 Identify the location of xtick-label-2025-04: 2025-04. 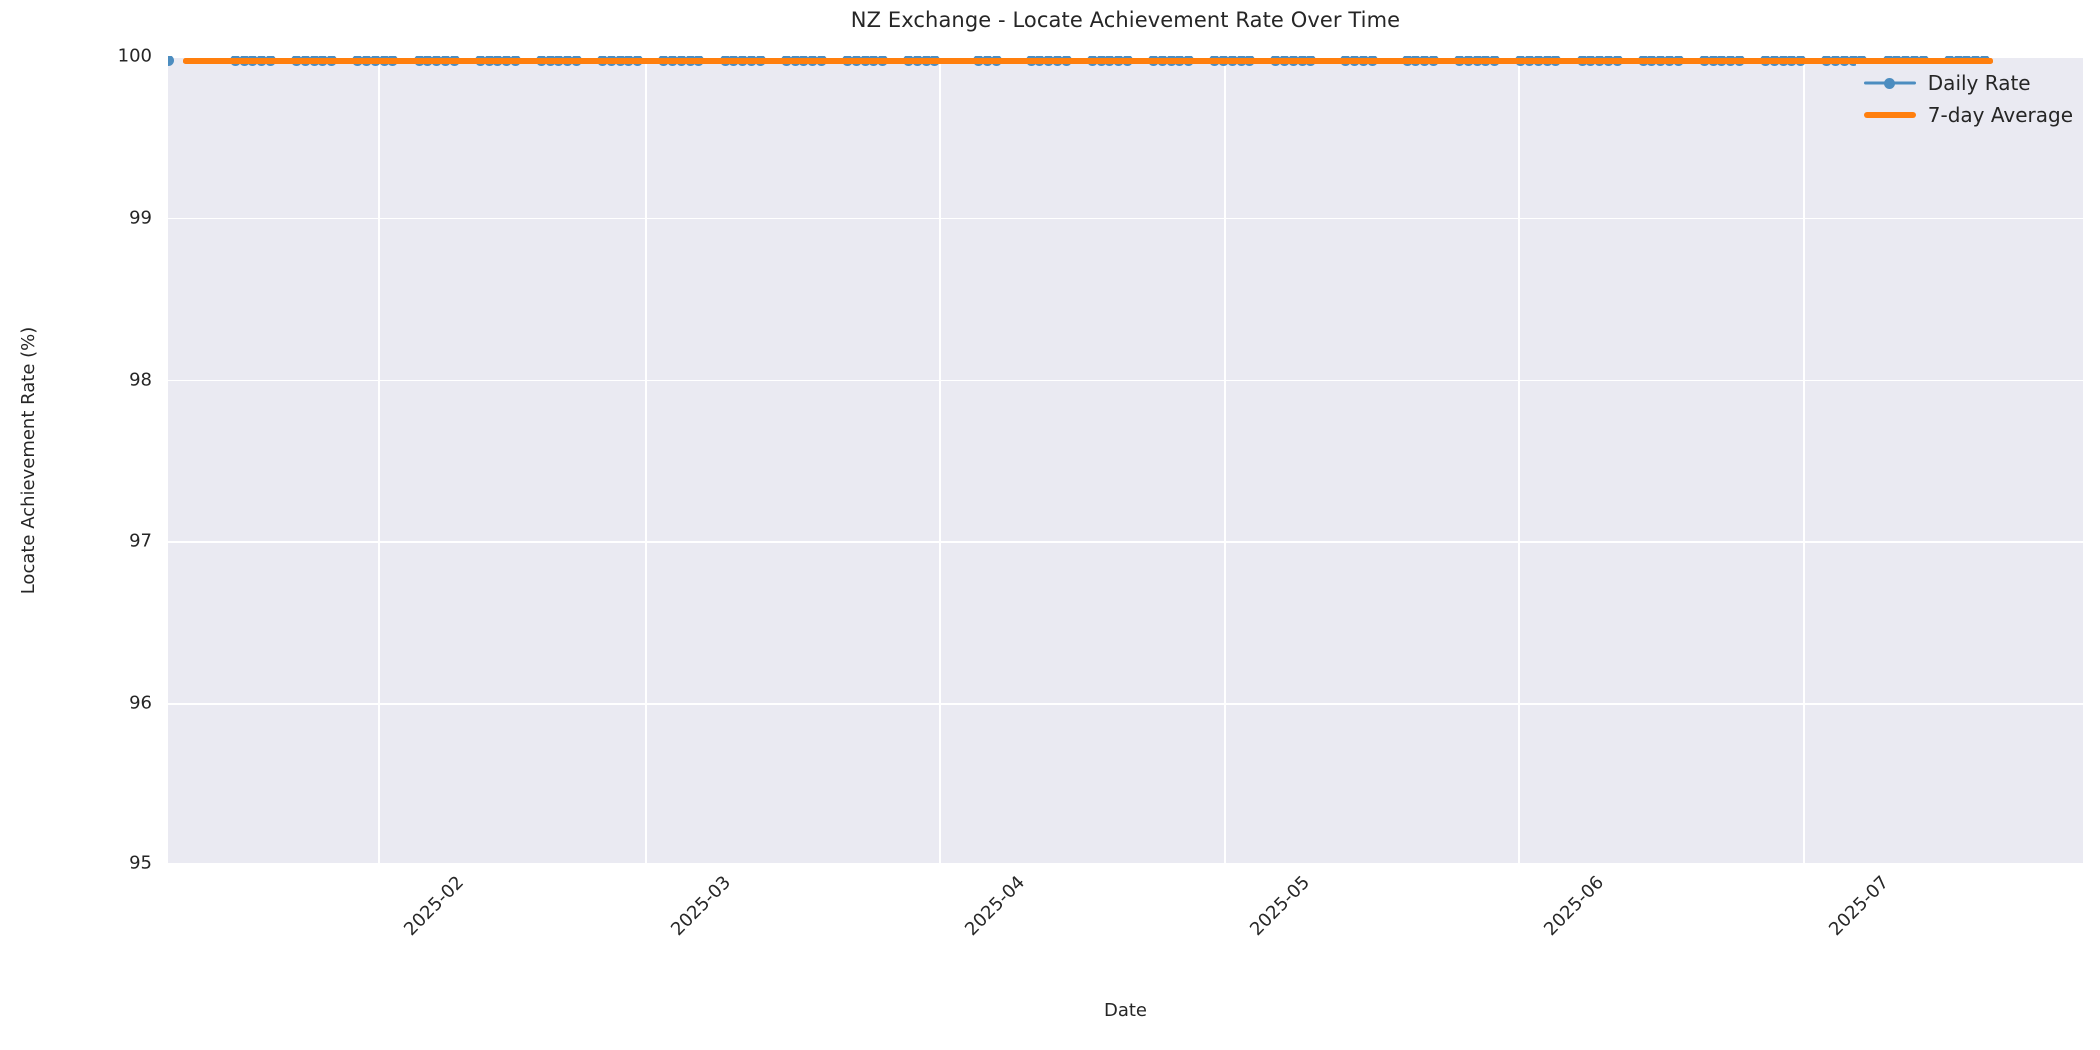
(995, 906).